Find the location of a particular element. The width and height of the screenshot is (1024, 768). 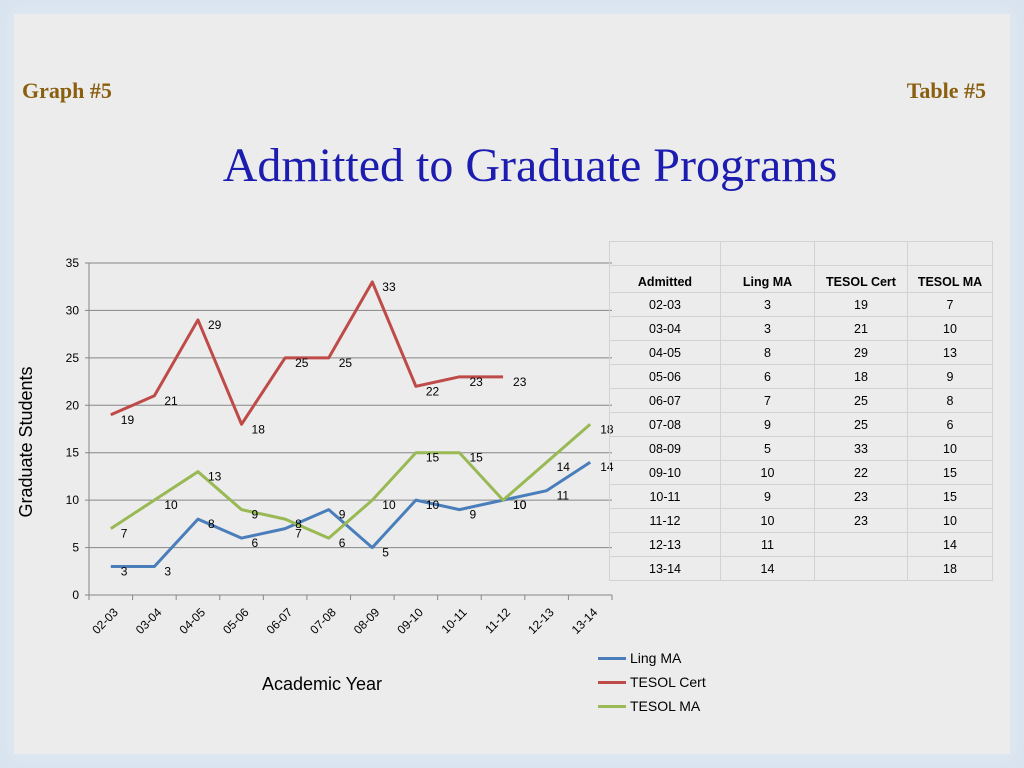

table-cell: 7 is located at coordinates (767, 400).